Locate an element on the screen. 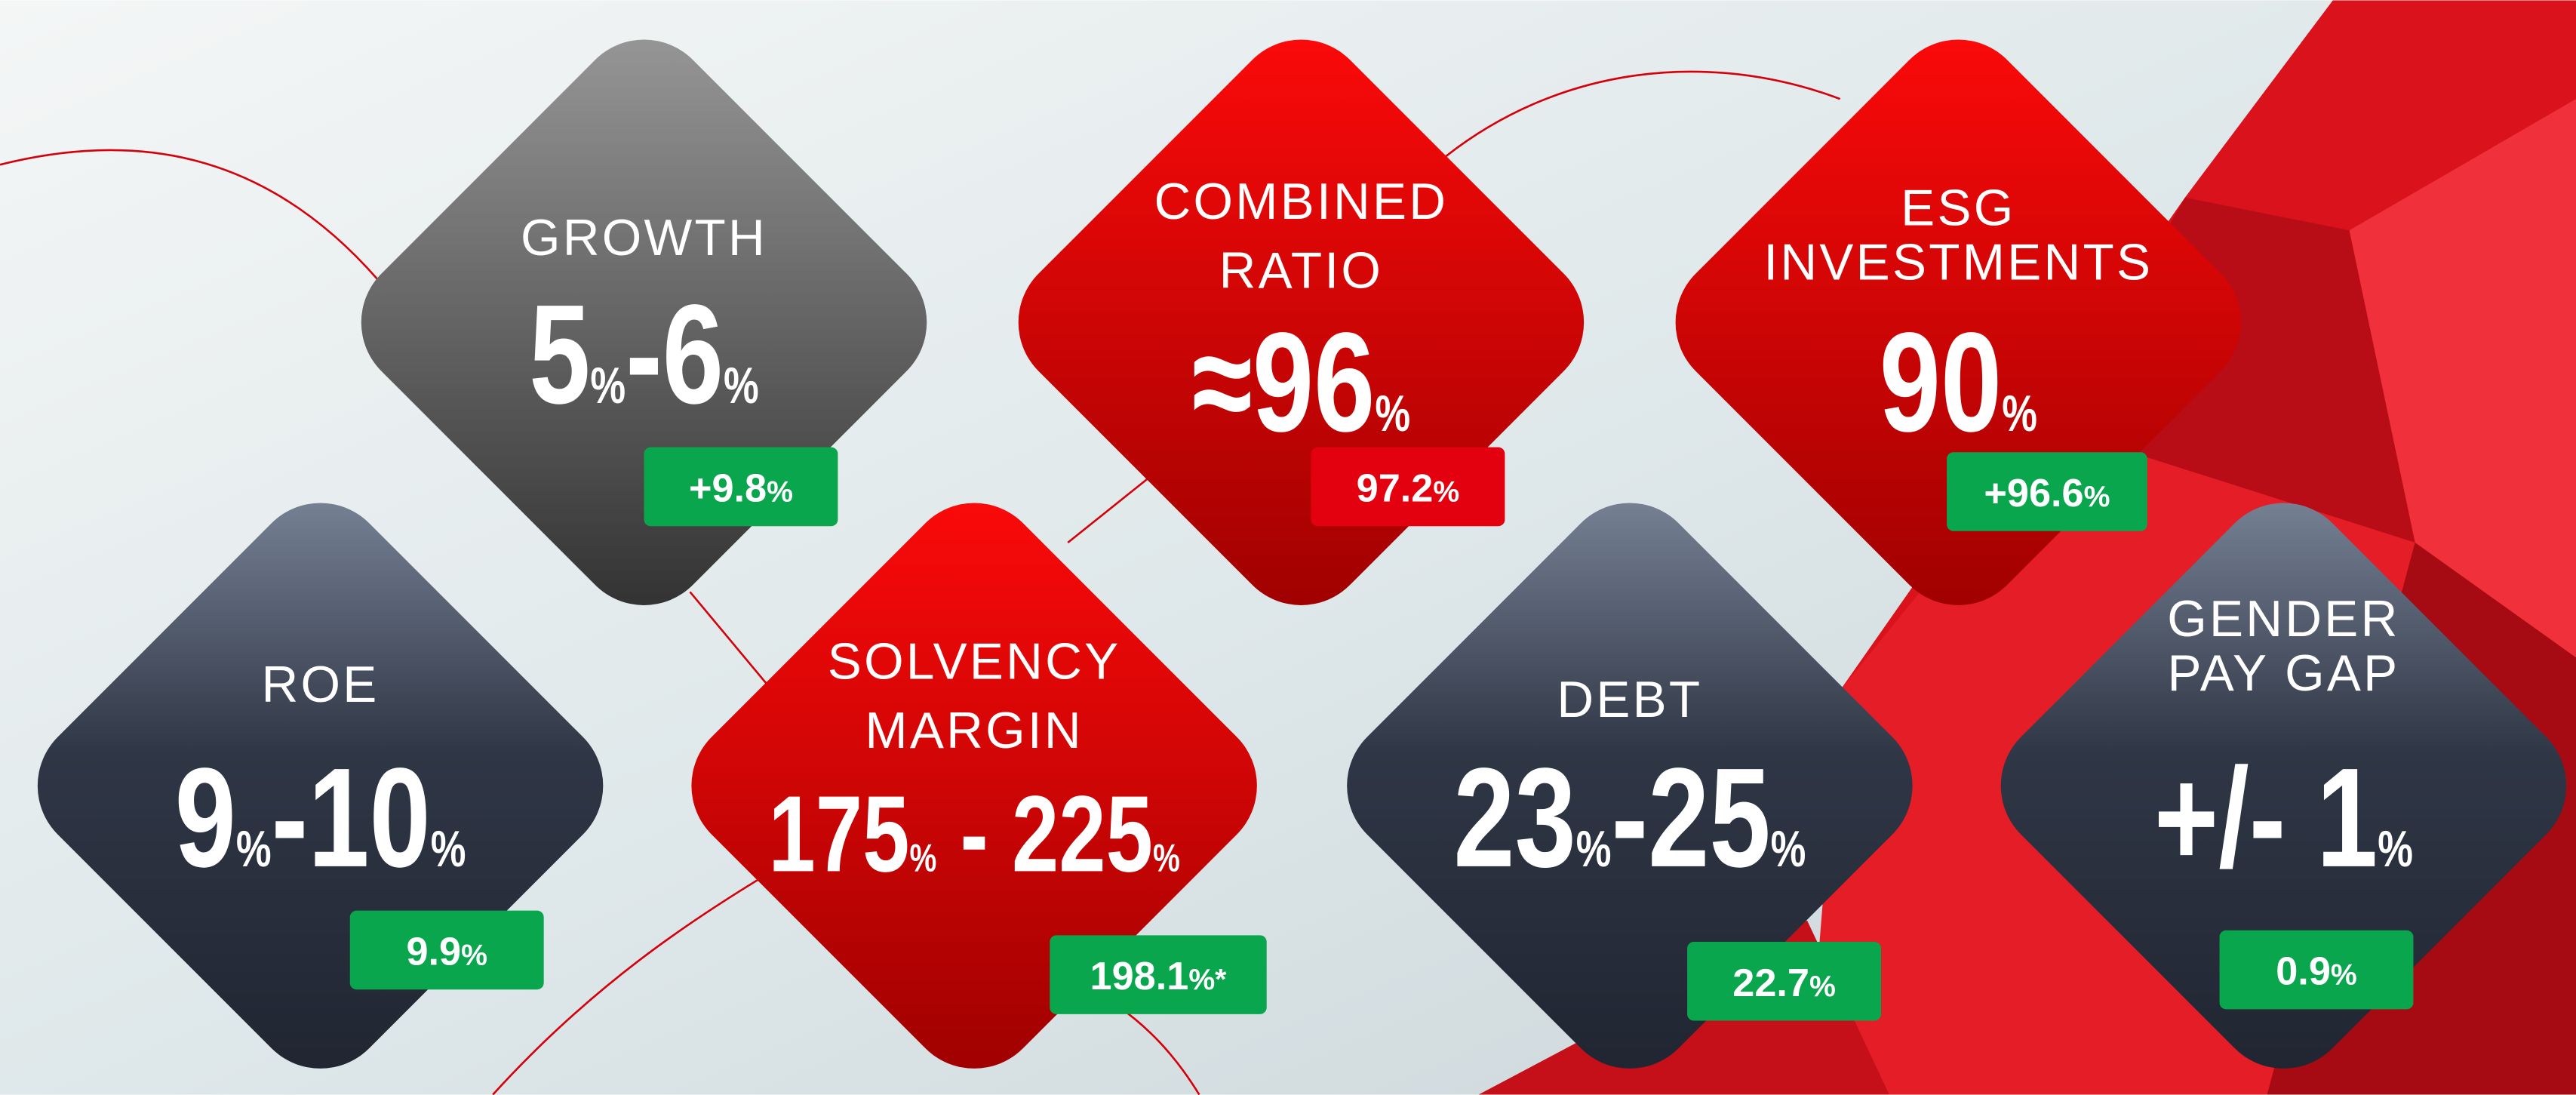  tile-target: 9%-10% is located at coordinates (320, 817).